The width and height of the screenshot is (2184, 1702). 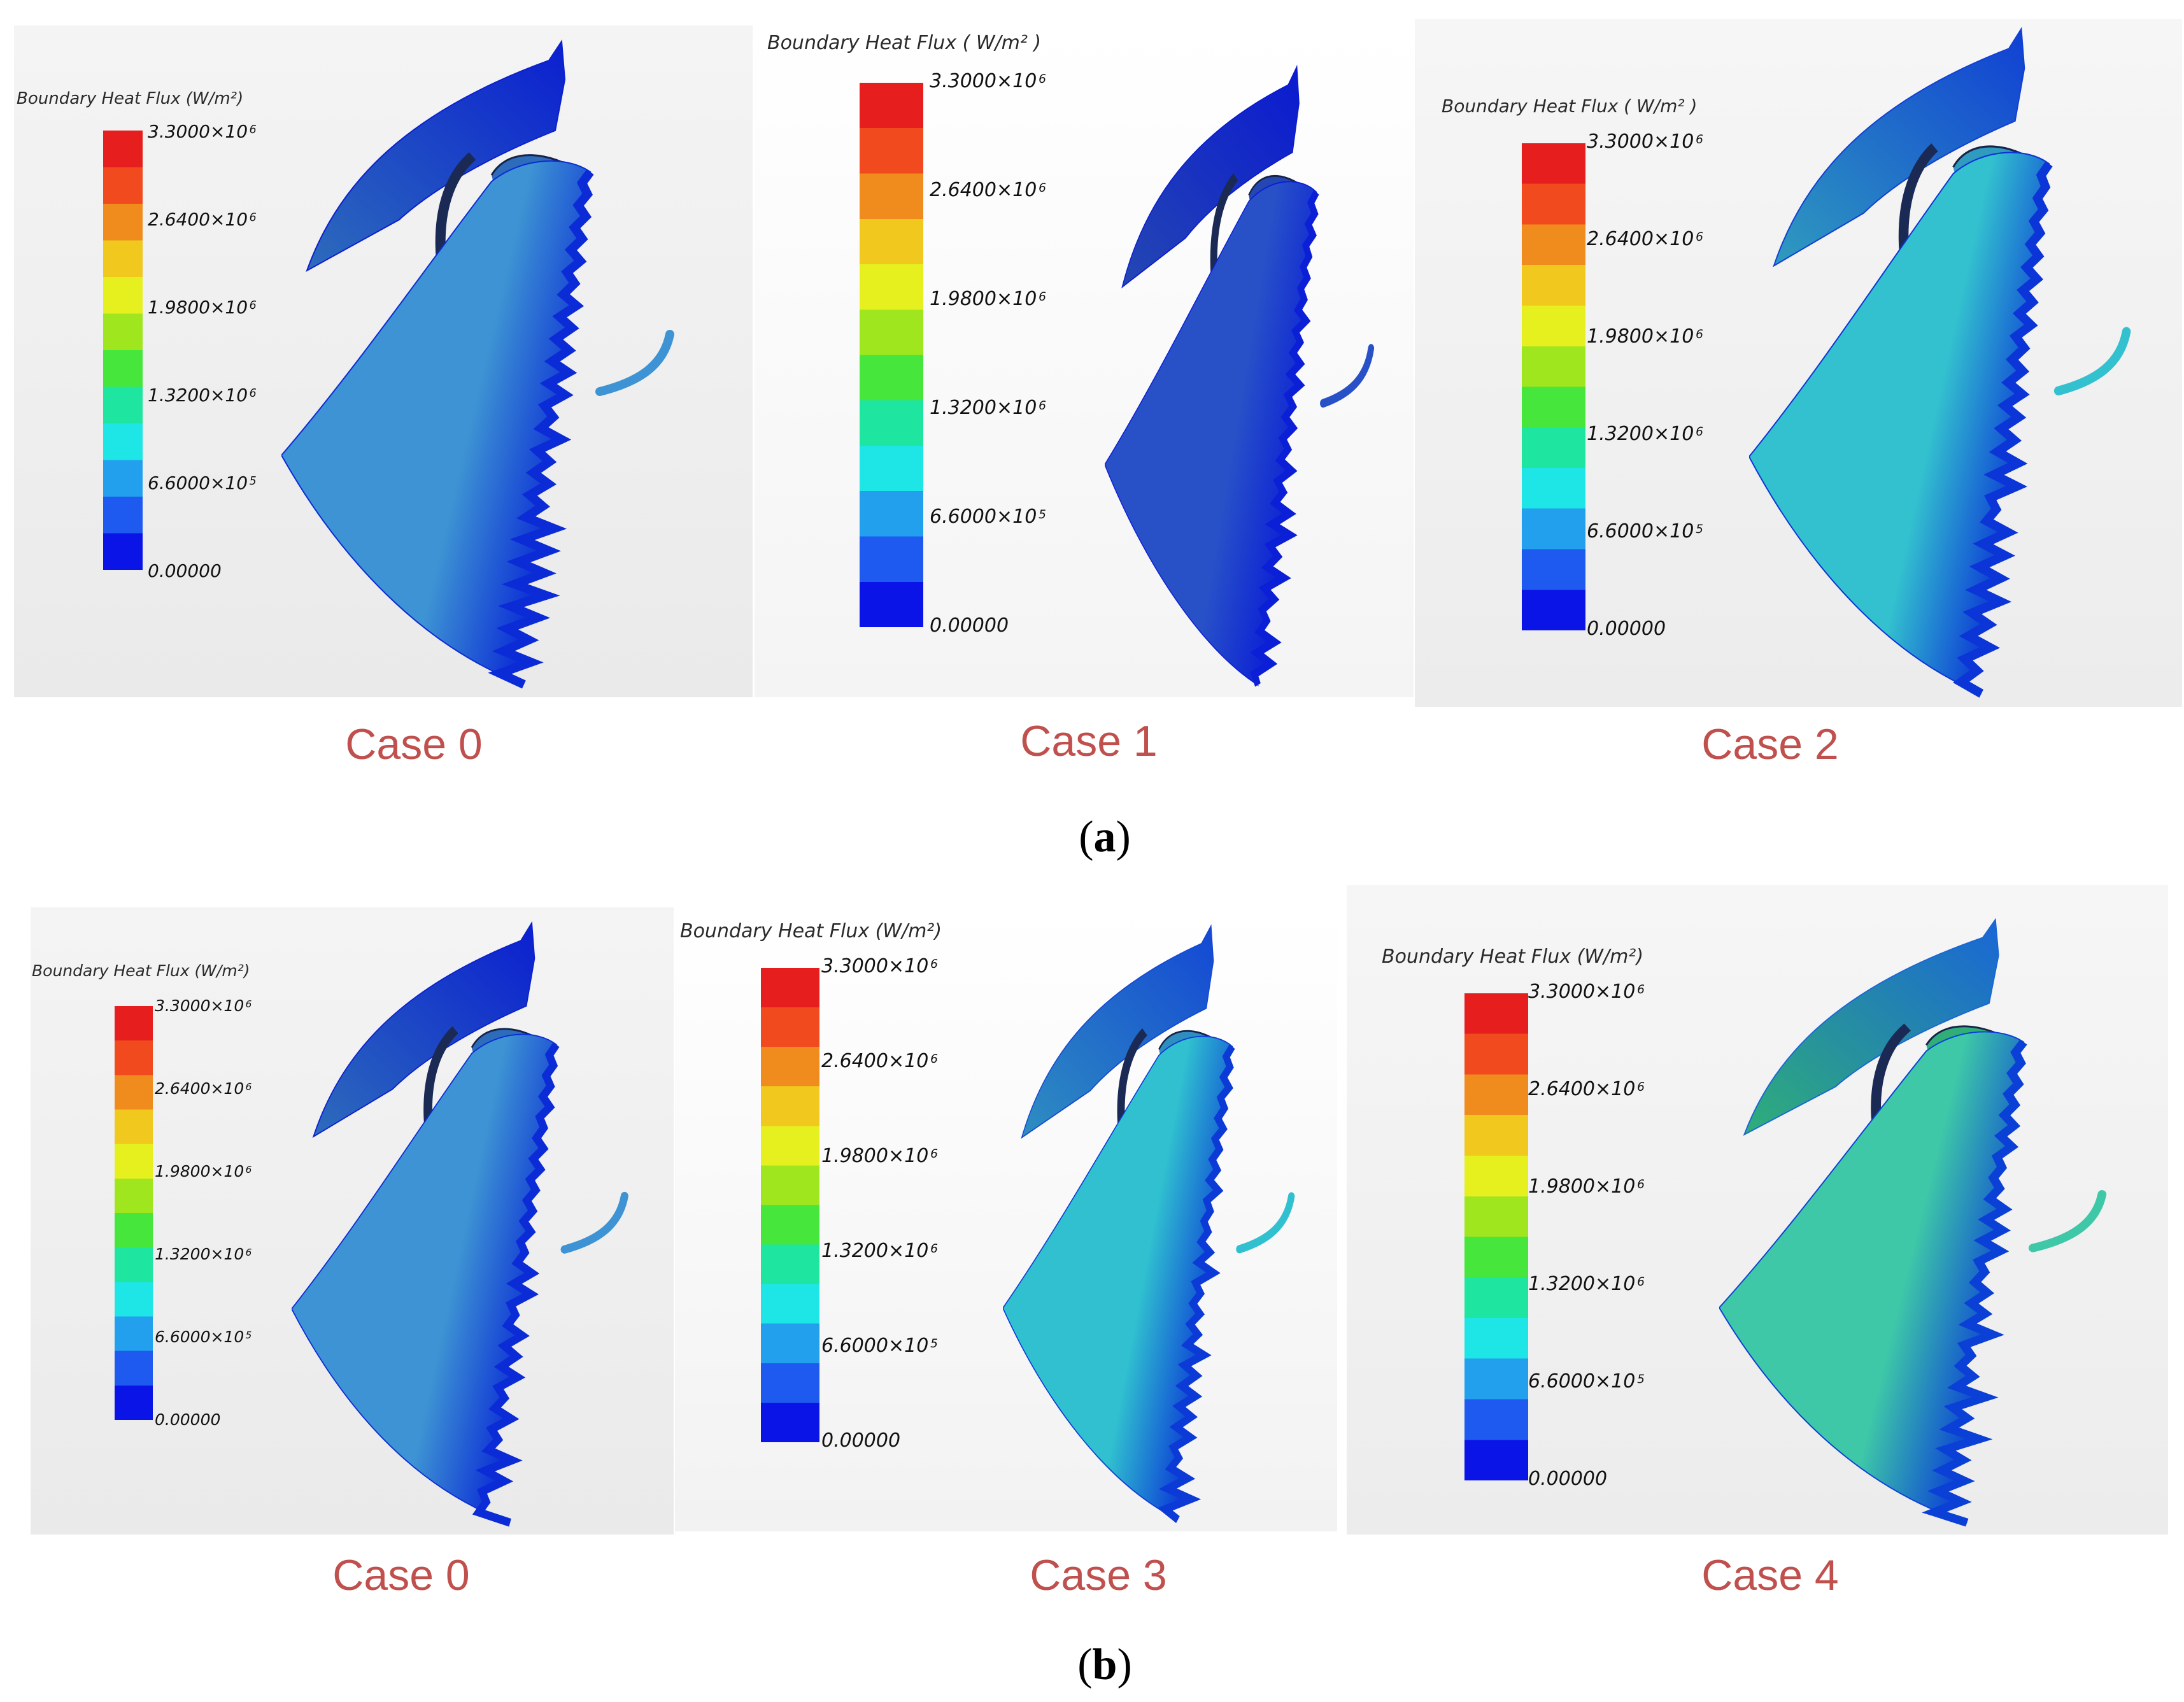 I want to click on case-label-a2: Case 1, so click(x=1089, y=741).